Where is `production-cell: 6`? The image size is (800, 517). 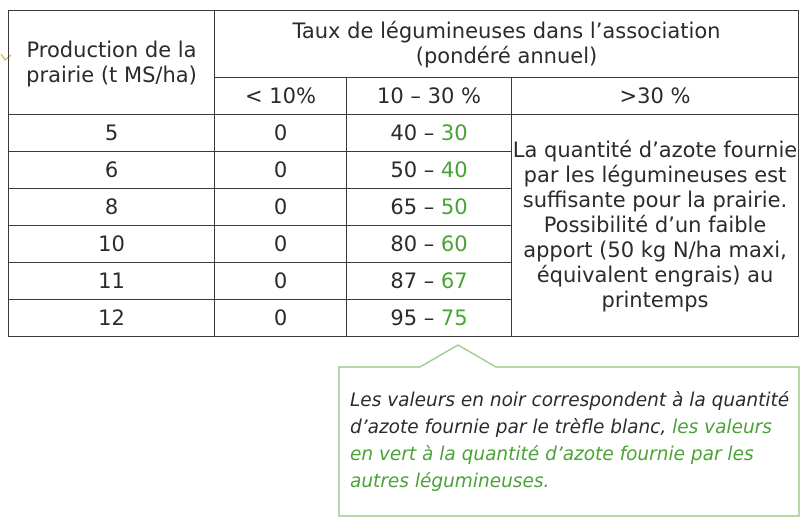
production-cell: 6 is located at coordinates (111, 170).